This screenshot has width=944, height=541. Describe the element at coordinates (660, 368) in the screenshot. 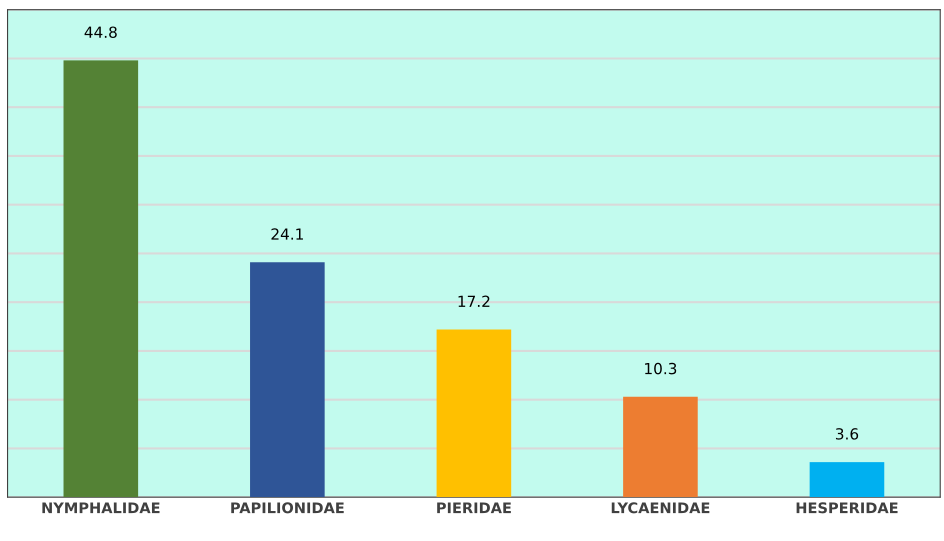

I see `data-label: 10.3` at that location.